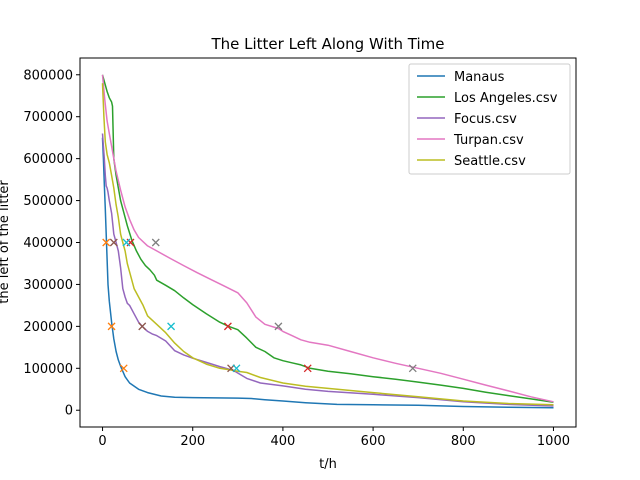  I want to click on y-tick-label-0: 0, so click(69, 411).